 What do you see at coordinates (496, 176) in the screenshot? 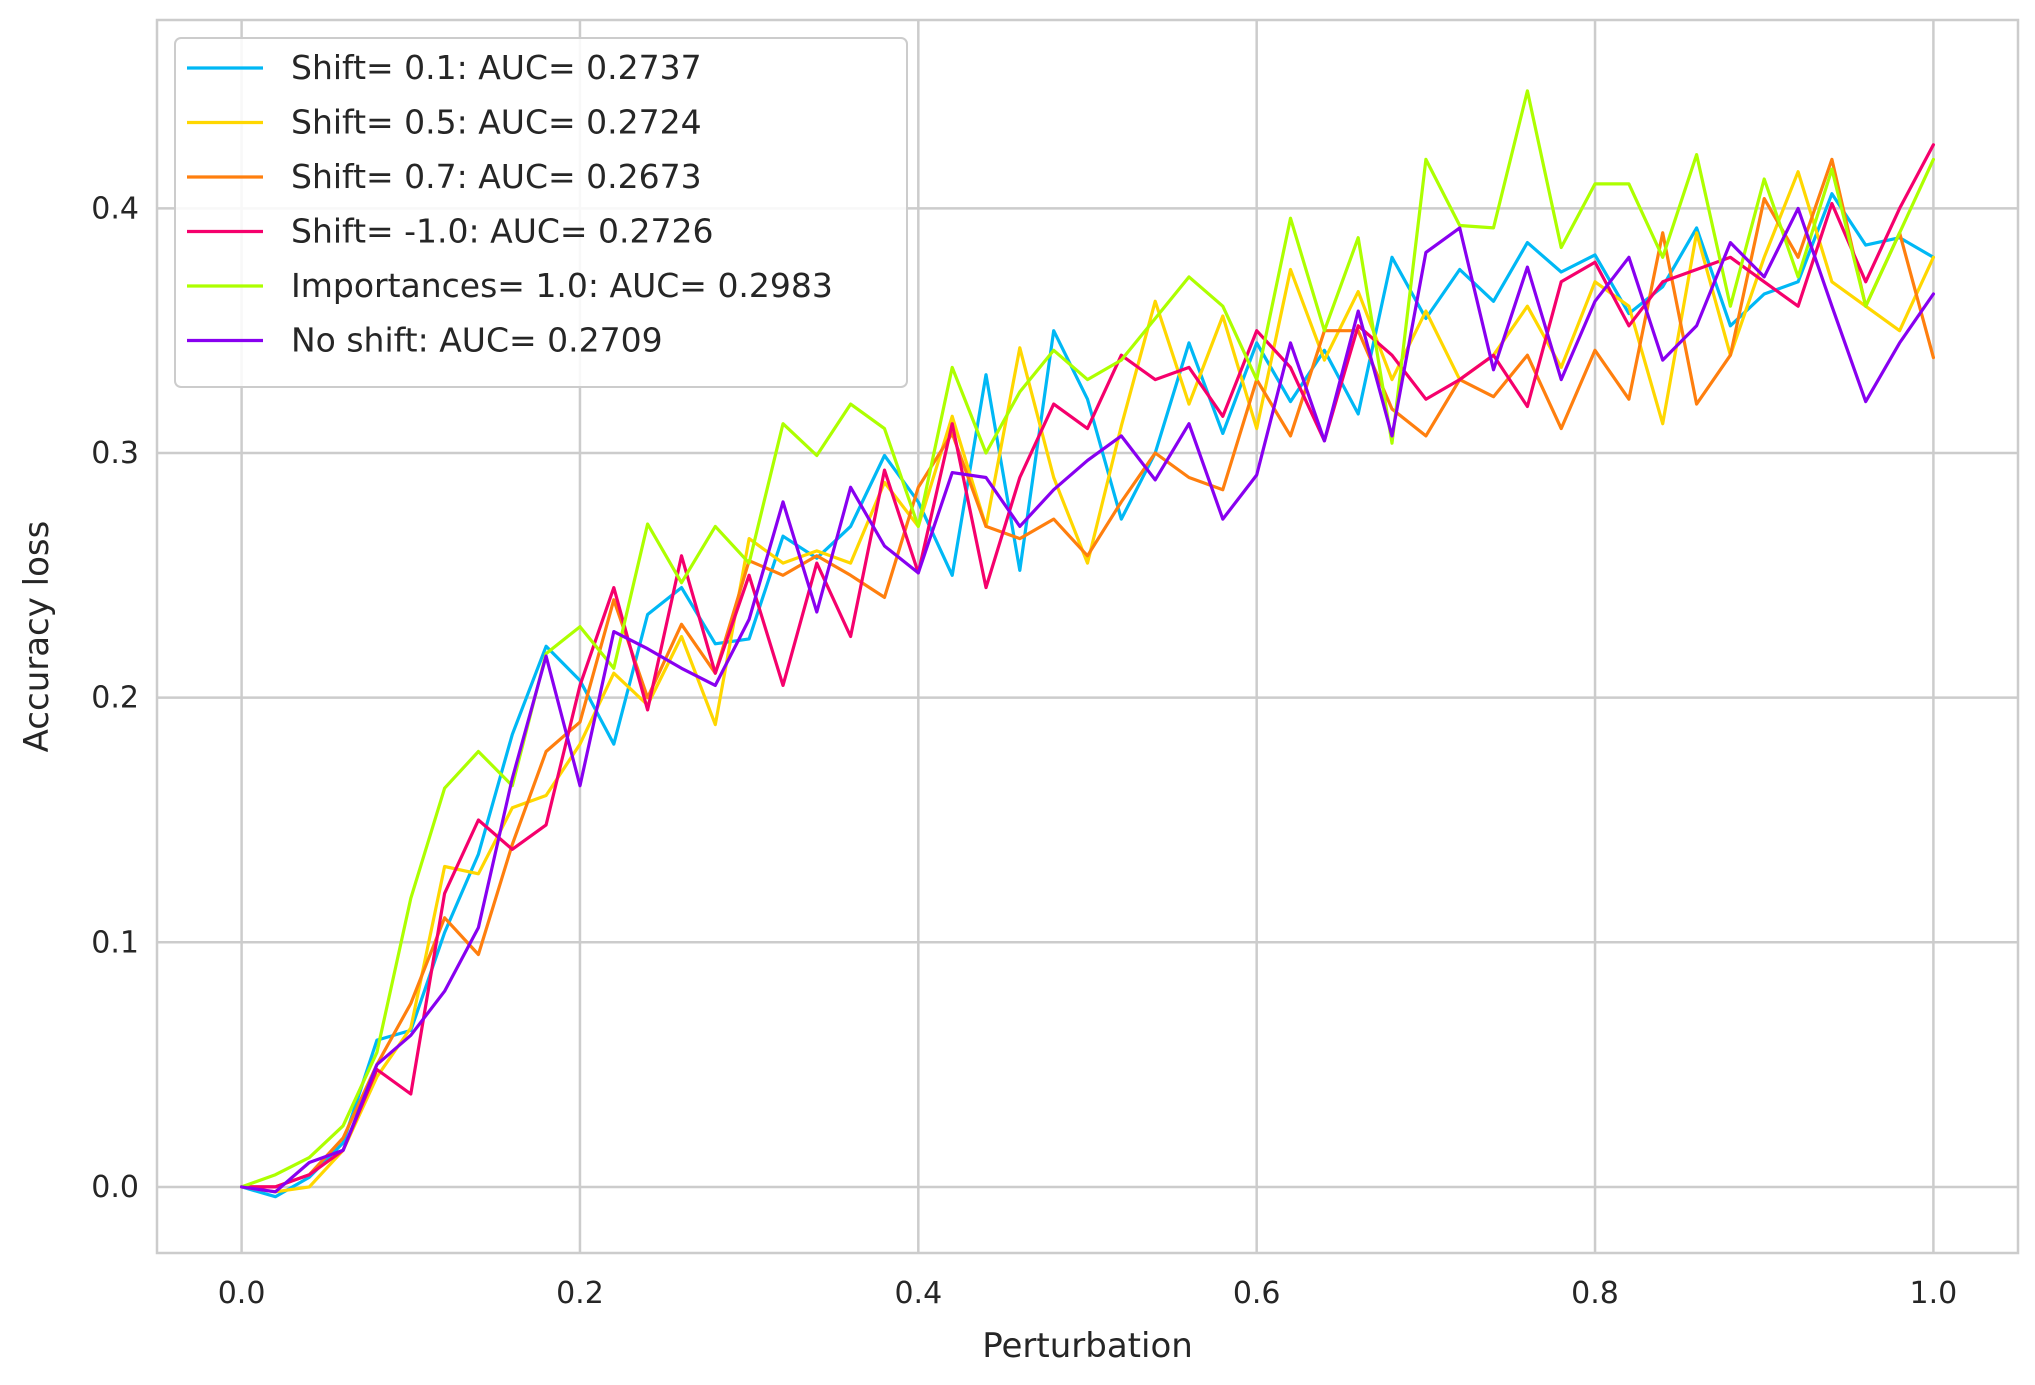
I see `legend-entry: Shift= 0.7: AUC= 0.2673` at bounding box center [496, 176].